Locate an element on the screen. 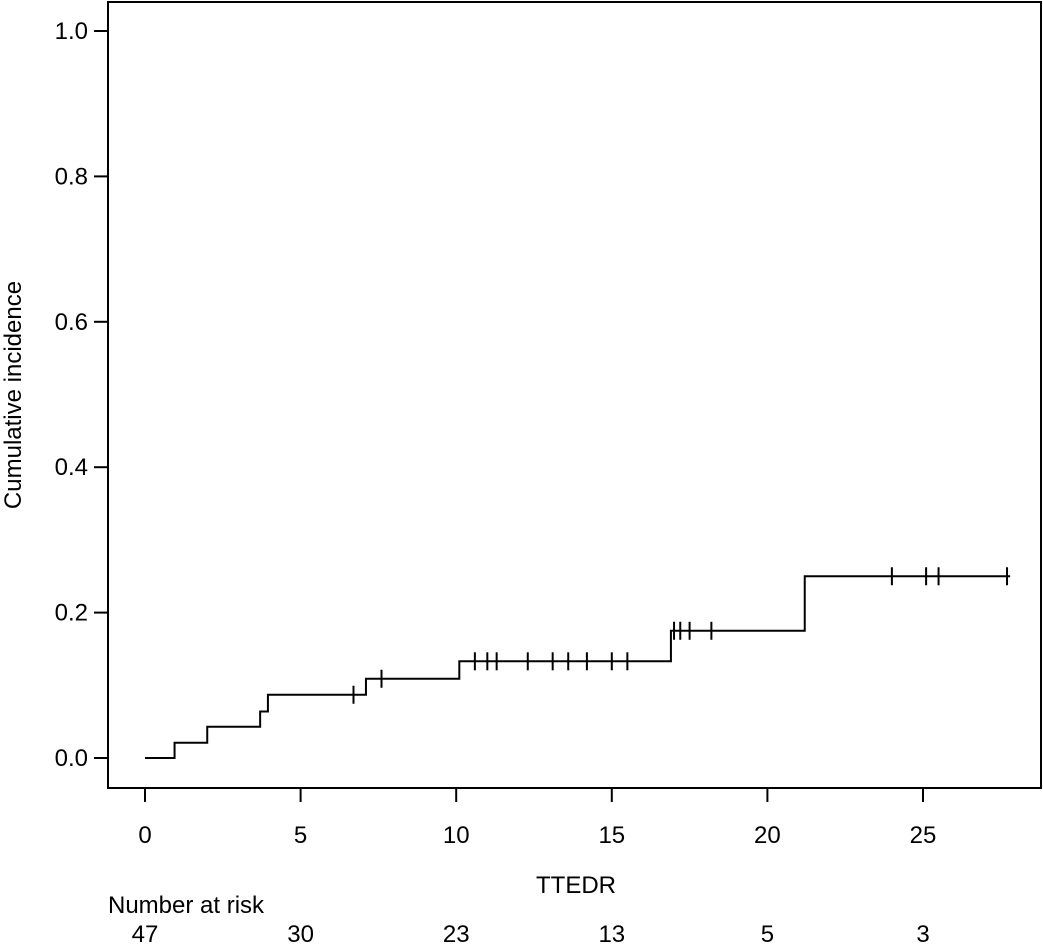 Image resolution: width=1043 pixels, height=945 pixels. y-tick-label: 1.0 is located at coordinates (71, 31).